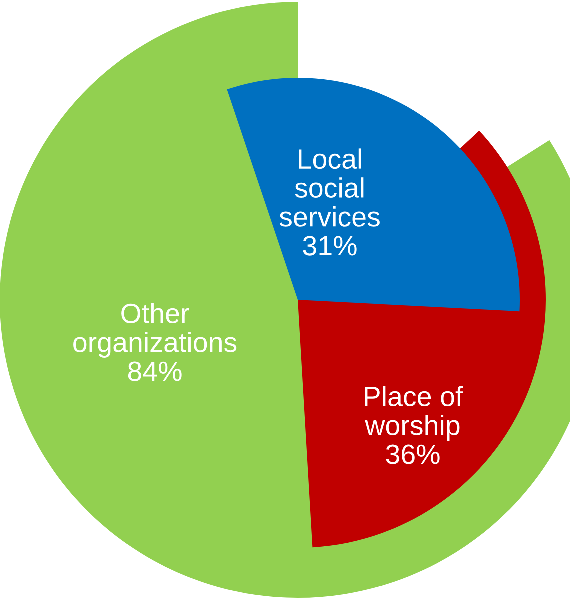 This screenshot has height=603, width=570. What do you see at coordinates (330, 187) in the screenshot?
I see `category-label: Local social services` at bounding box center [330, 187].